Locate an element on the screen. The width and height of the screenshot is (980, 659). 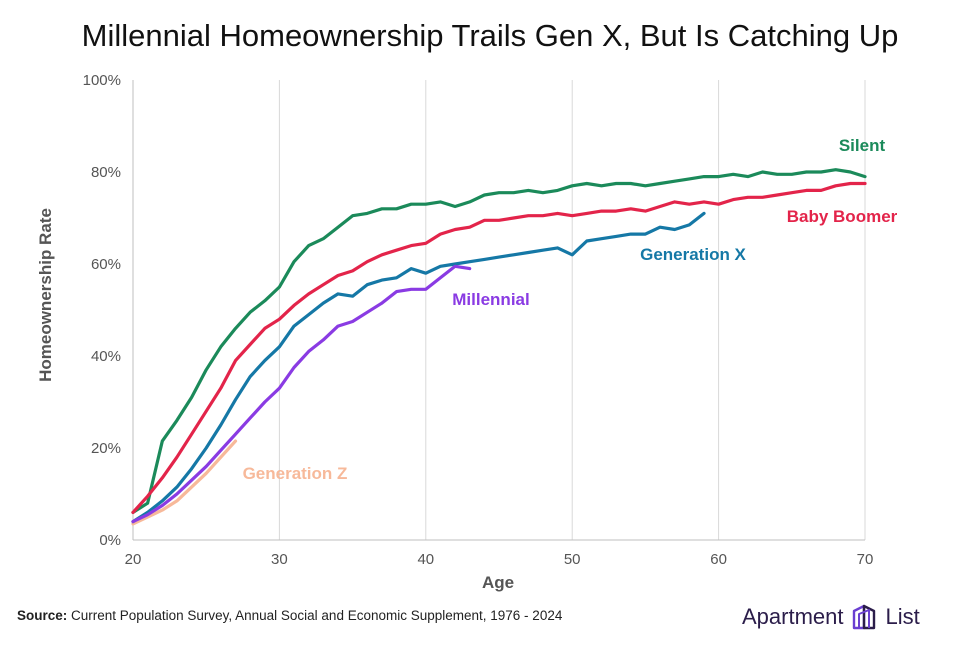
x-tick-label: 30 is located at coordinates (279, 559).